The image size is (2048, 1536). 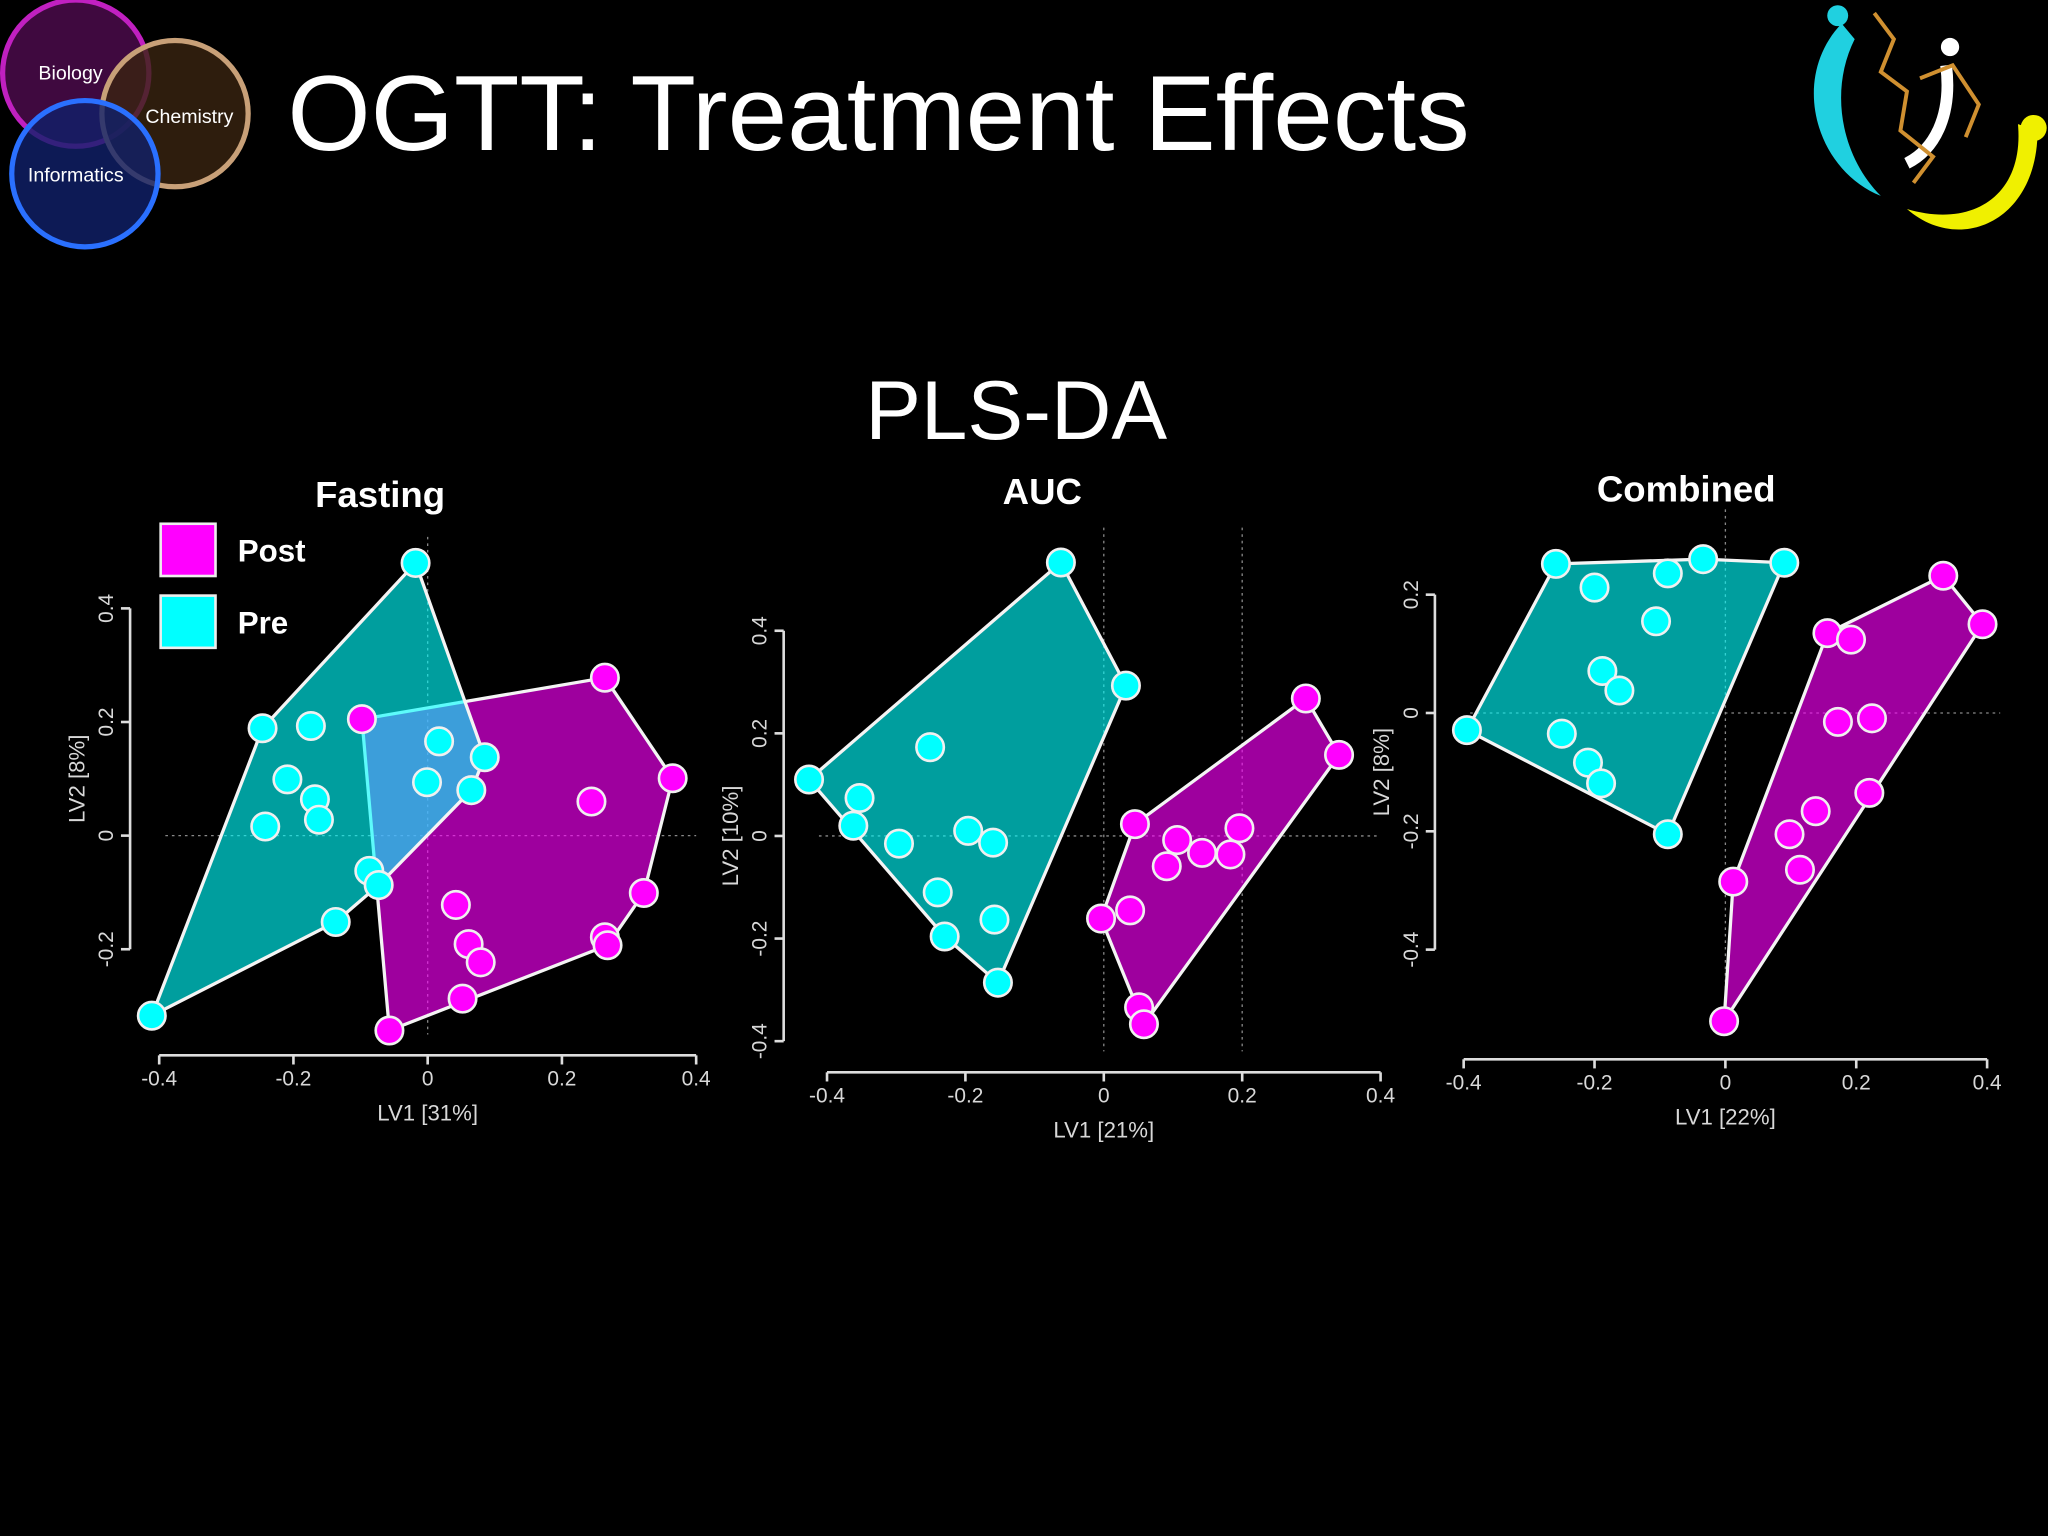 I want to click on x-axis-label: LV1 [21%], so click(x=1103, y=1130).